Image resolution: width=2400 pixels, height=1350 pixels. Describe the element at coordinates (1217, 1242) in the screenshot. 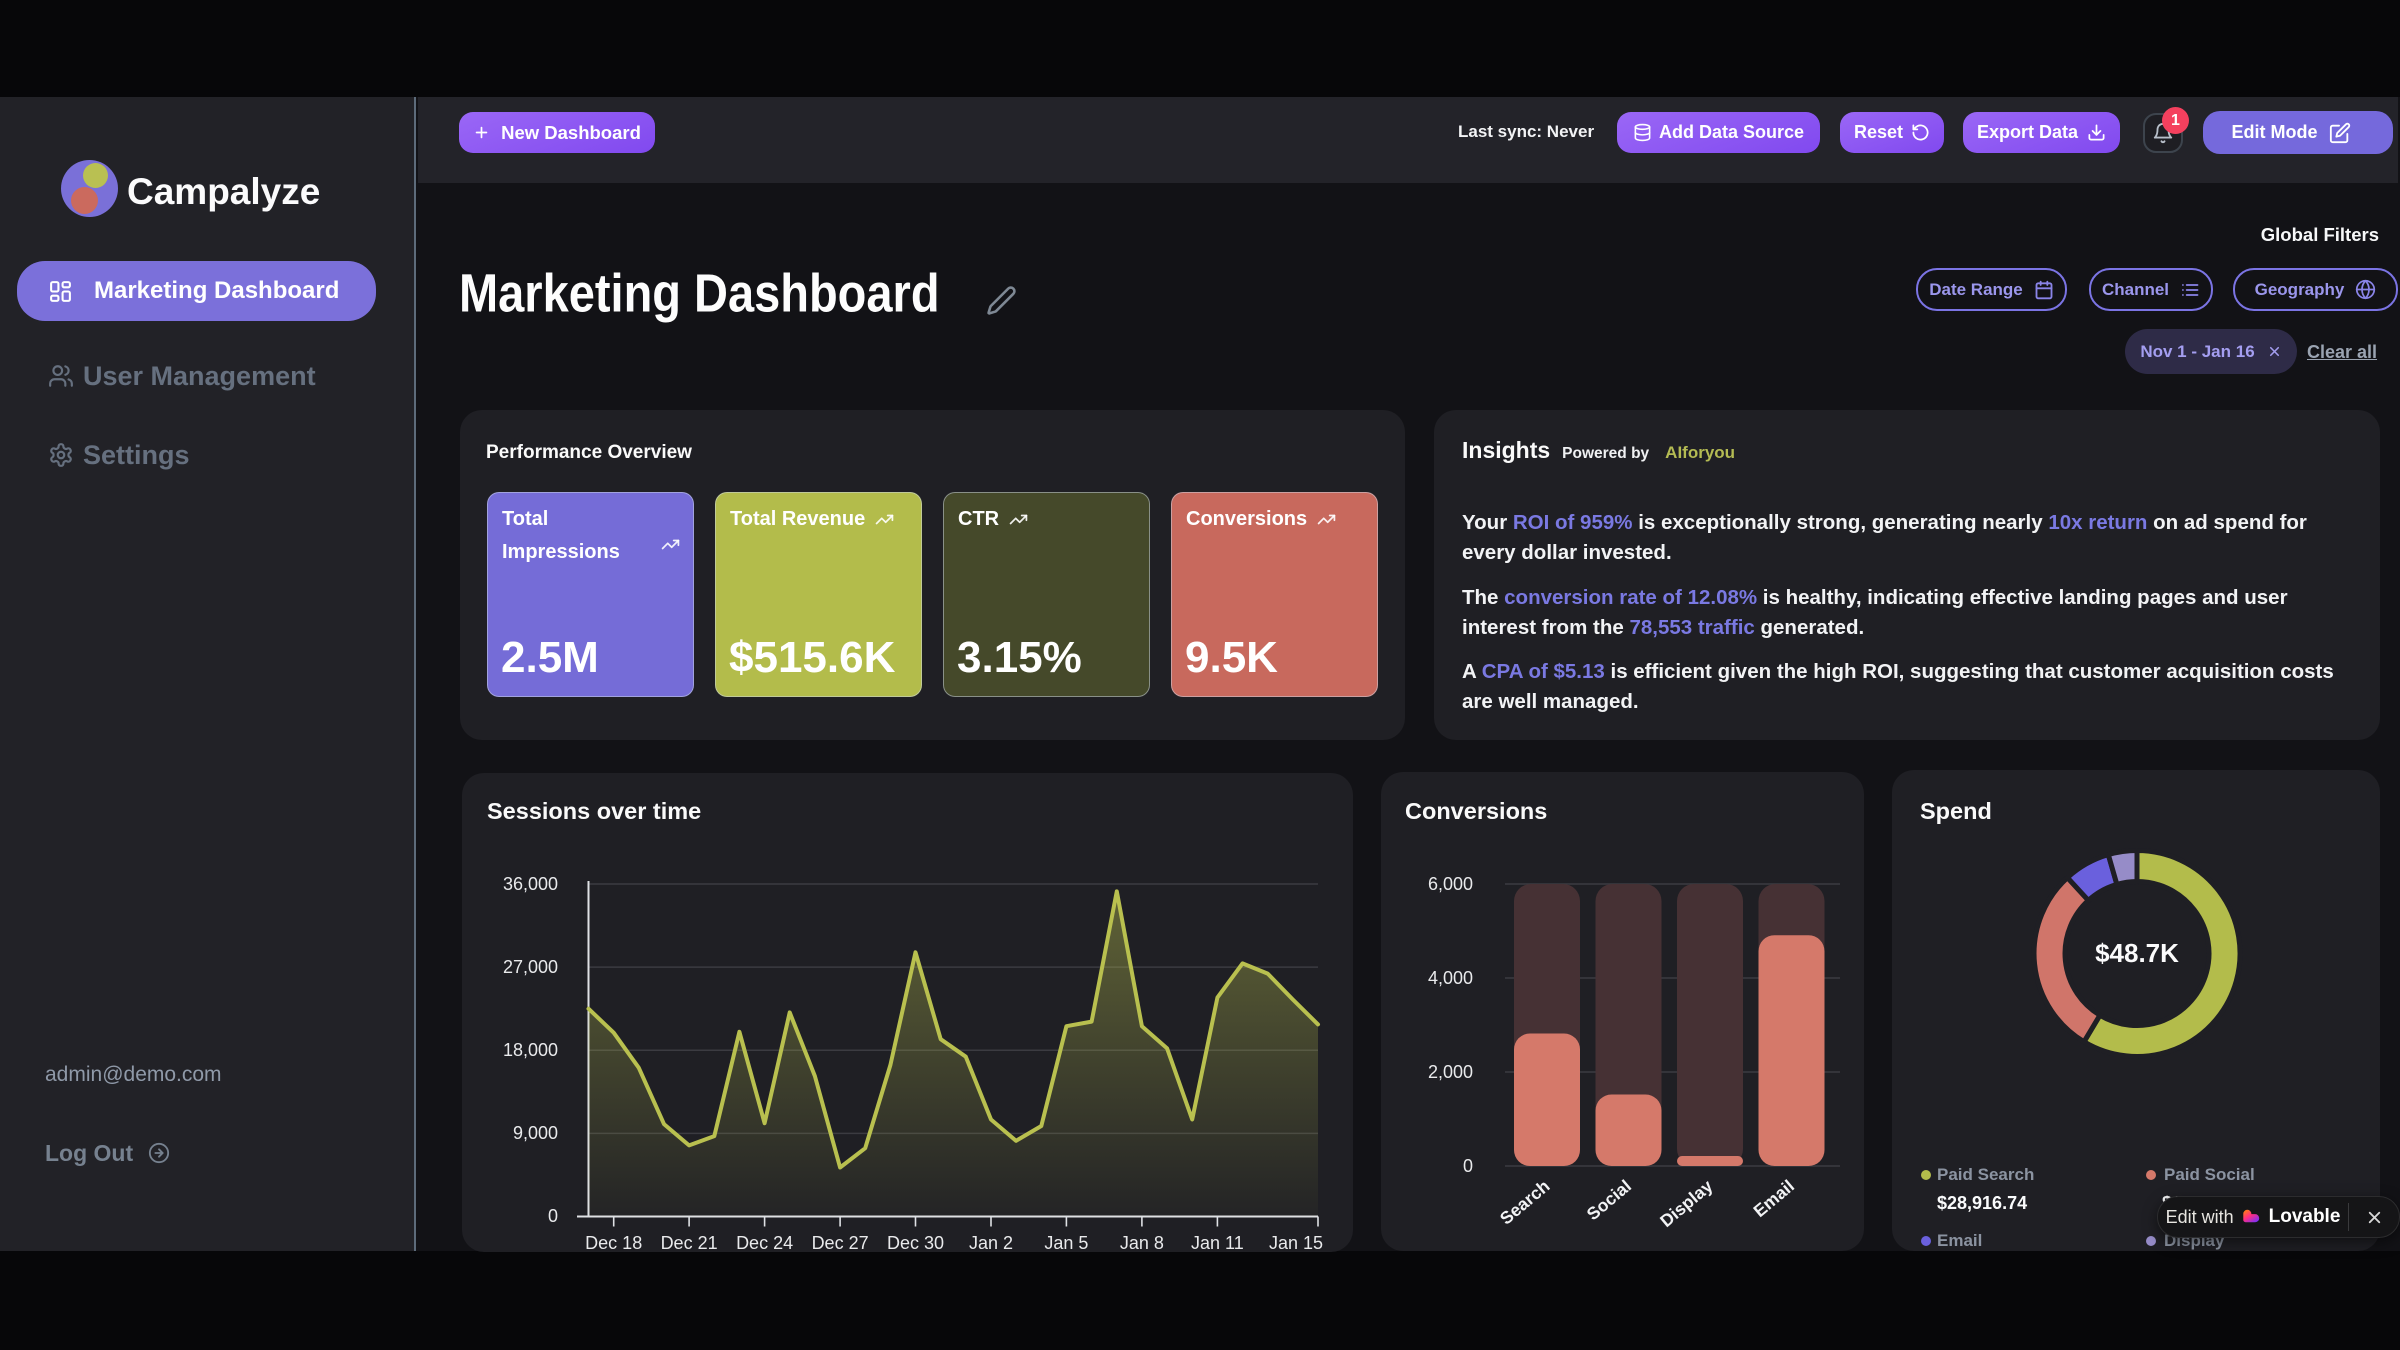

I see `svg-text: Jan 11` at that location.